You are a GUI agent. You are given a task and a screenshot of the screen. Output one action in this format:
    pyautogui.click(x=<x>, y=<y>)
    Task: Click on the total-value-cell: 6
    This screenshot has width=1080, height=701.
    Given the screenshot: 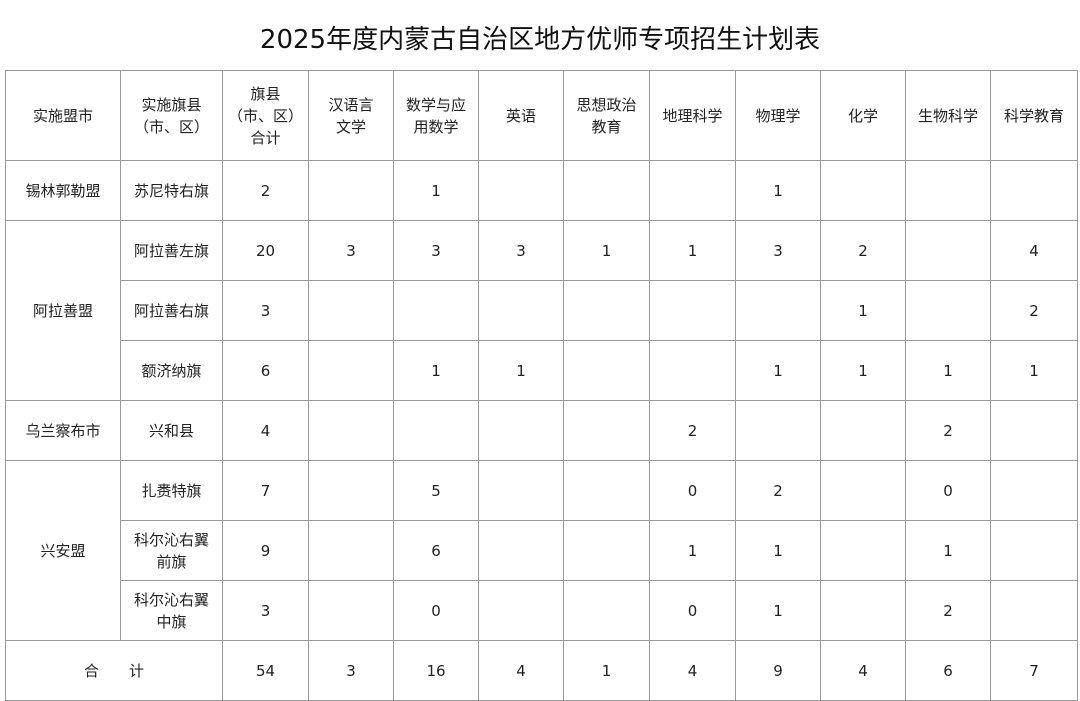 What is the action you would take?
    pyautogui.click(x=948, y=670)
    